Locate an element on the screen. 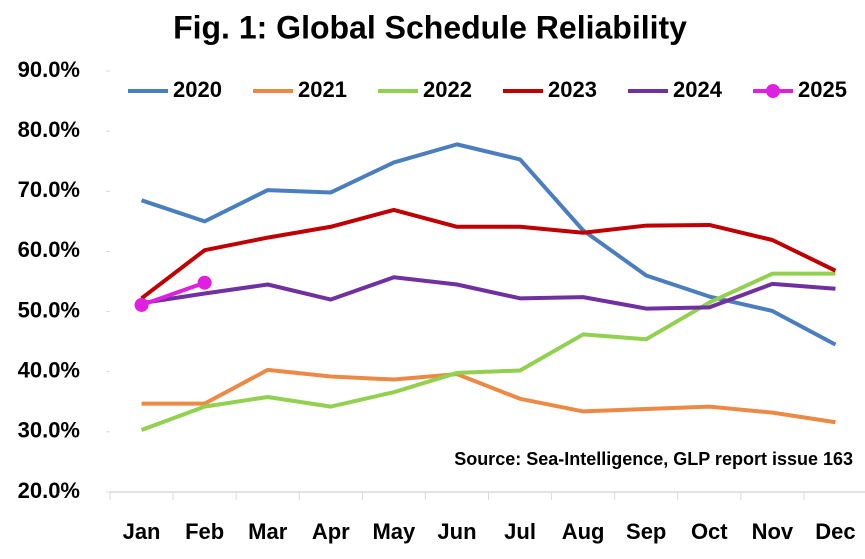  legend-label: 2023 is located at coordinates (572, 89).